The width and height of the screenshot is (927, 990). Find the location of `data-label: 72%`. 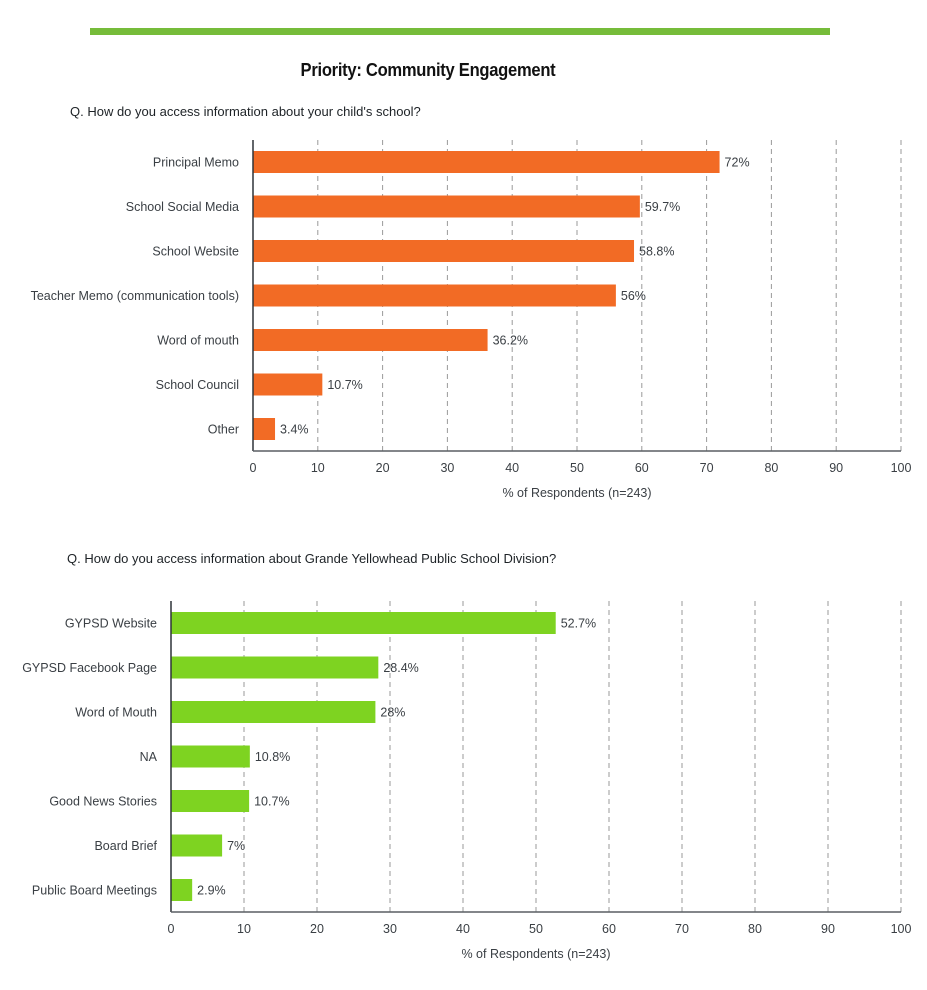

data-label: 72% is located at coordinates (737, 163).